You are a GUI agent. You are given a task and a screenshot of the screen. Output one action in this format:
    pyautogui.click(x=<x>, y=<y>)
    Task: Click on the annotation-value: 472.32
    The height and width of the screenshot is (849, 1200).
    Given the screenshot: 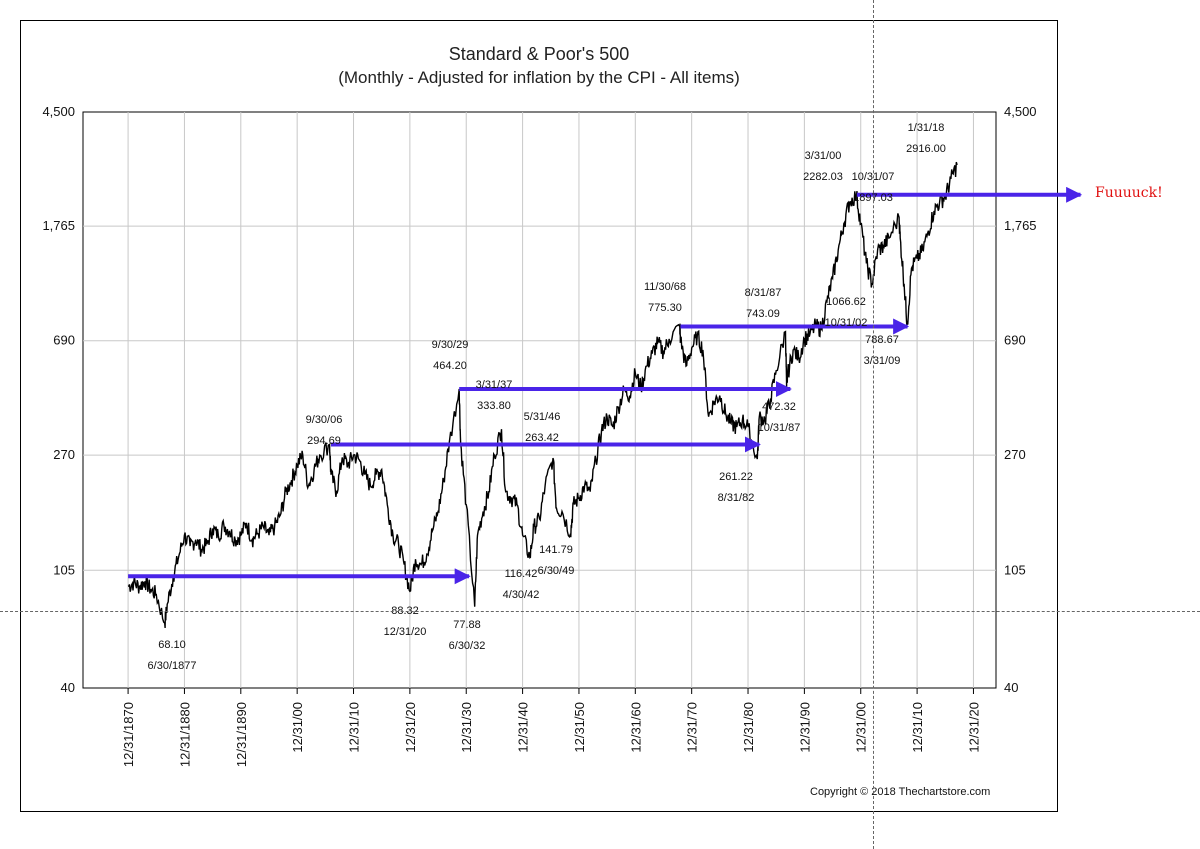 What is the action you would take?
    pyautogui.click(x=779, y=407)
    